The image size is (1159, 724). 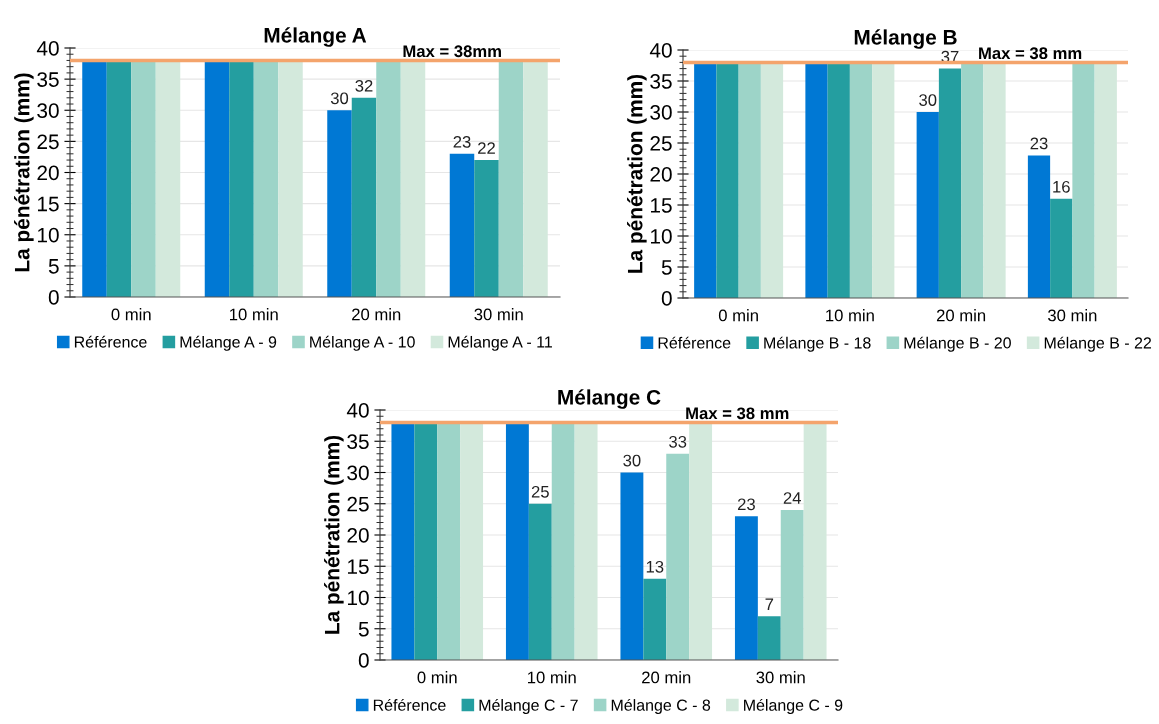 I want to click on chart-title: Mélange A, so click(x=315, y=37).